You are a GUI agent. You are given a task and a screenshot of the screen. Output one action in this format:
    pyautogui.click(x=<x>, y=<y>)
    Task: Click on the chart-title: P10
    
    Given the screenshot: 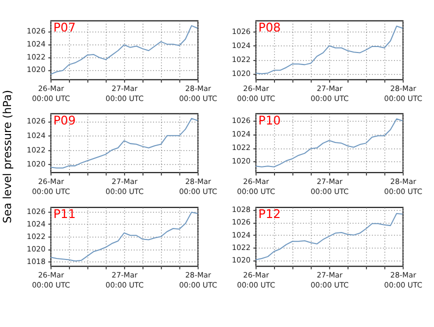 What is the action you would take?
    pyautogui.click(x=269, y=120)
    